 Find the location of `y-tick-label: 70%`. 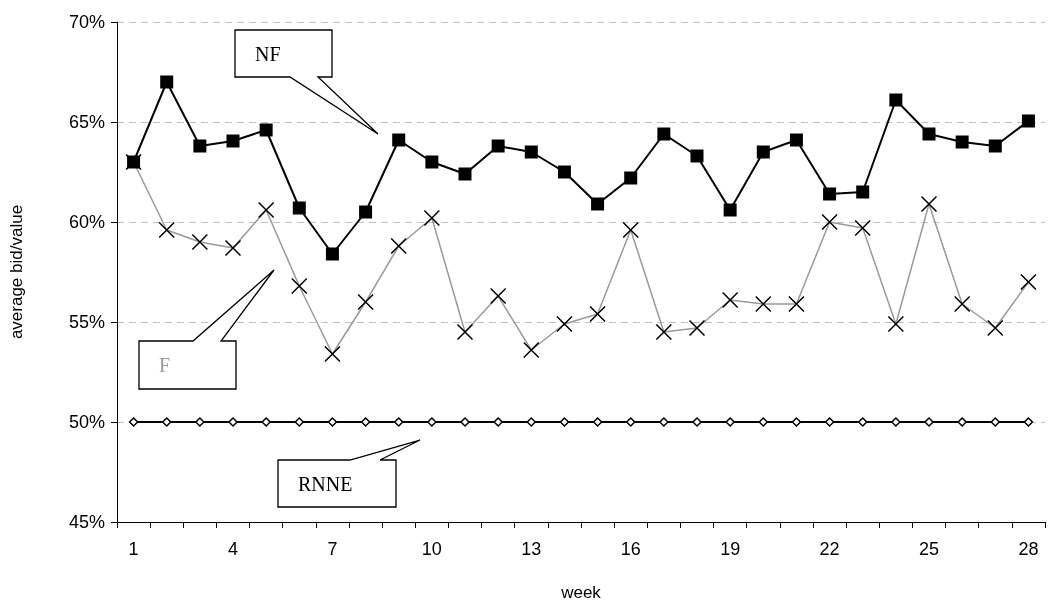

y-tick-label: 70% is located at coordinates (86, 22).